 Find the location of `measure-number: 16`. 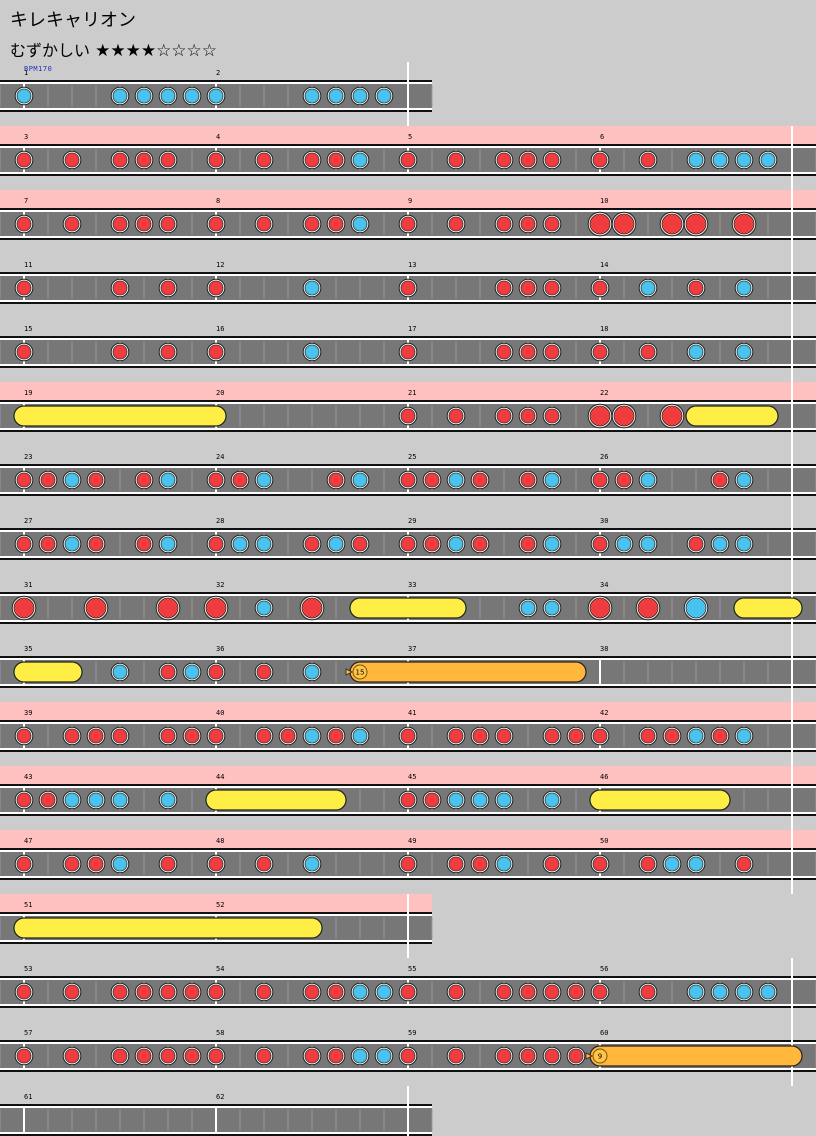

measure-number: 16 is located at coordinates (220, 329).